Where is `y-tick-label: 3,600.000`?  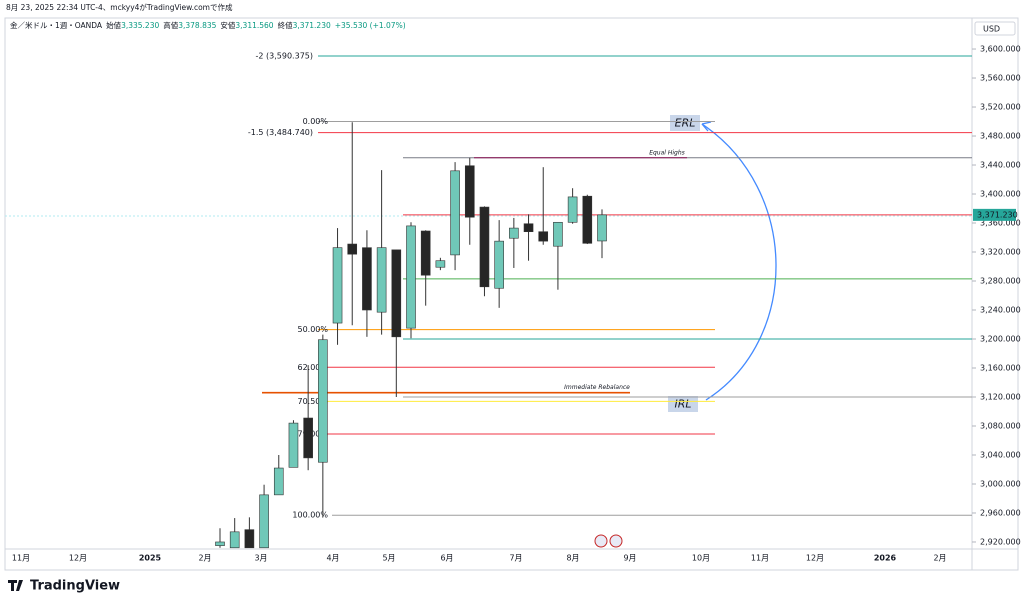 y-tick-label: 3,600.000 is located at coordinates (1000, 49).